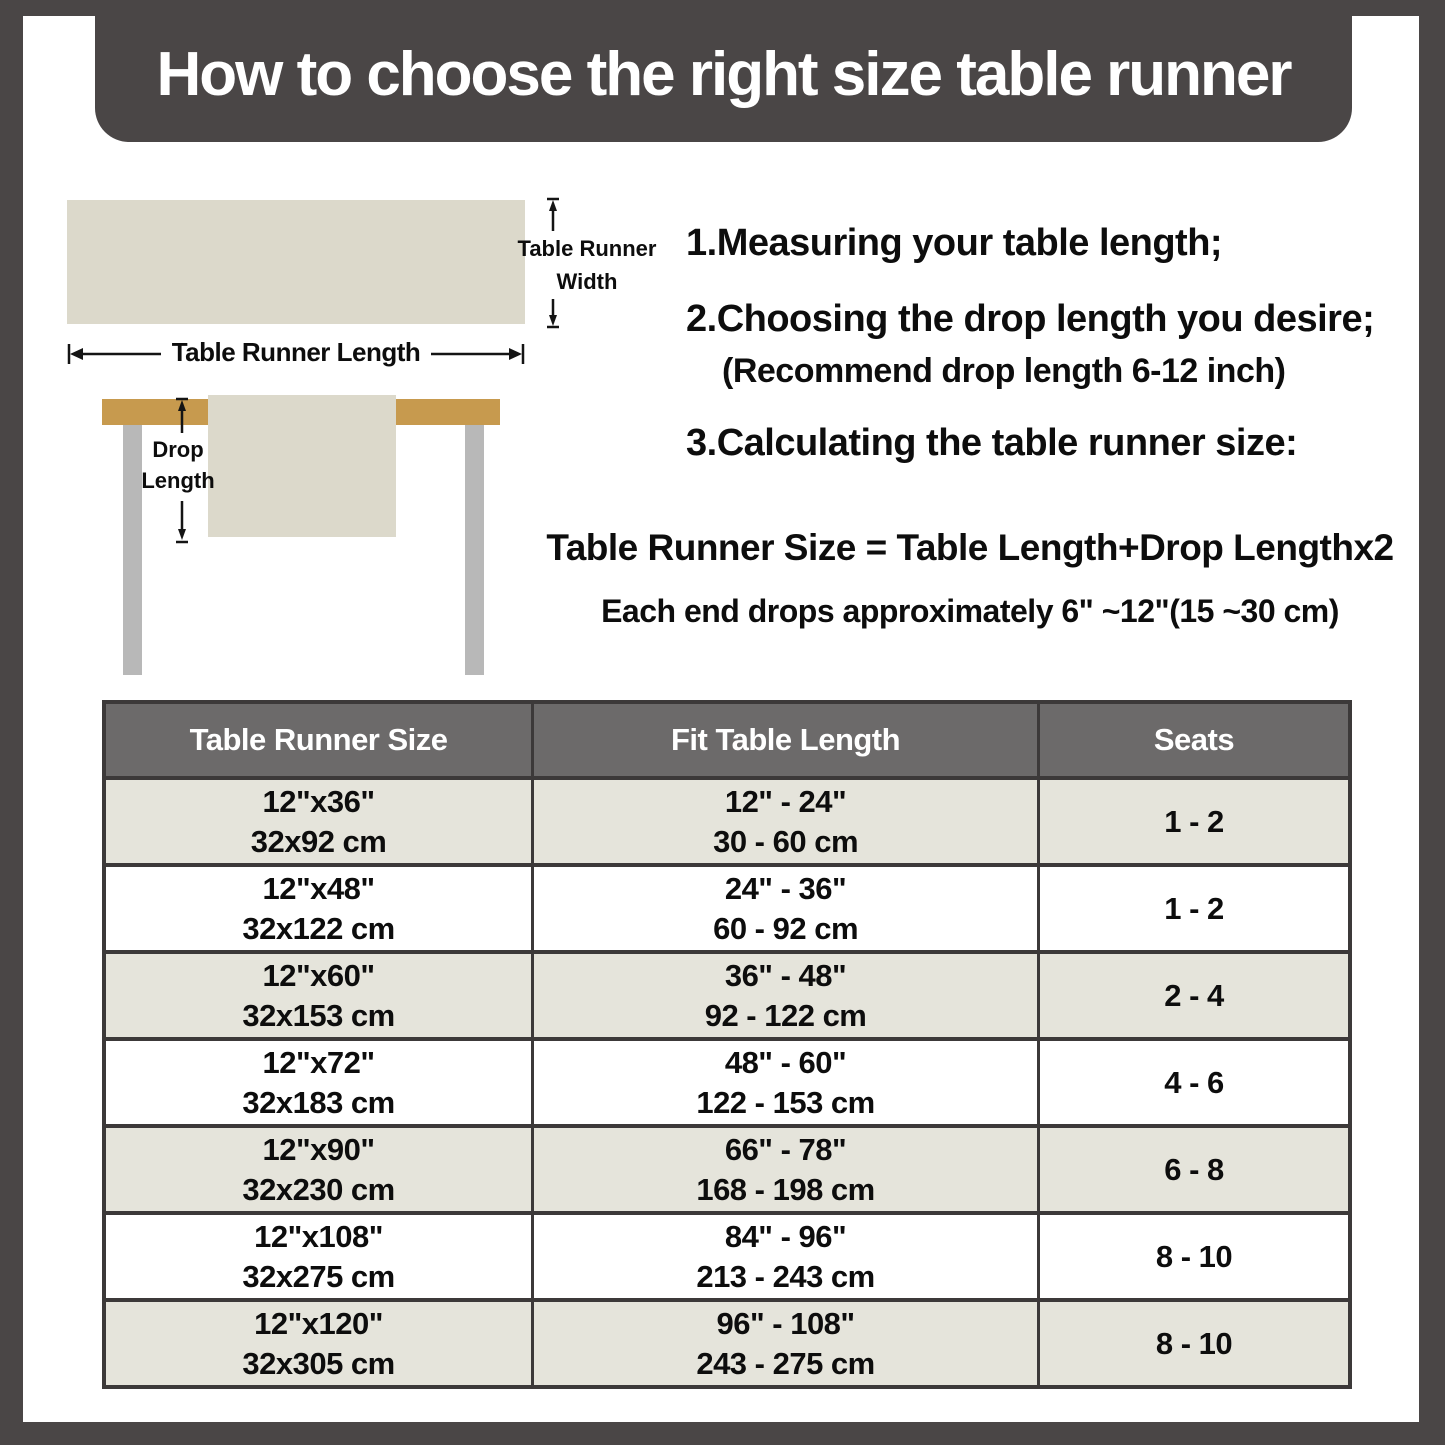 This screenshot has height=1445, width=1445. What do you see at coordinates (1194, 995) in the screenshot?
I see `cell-seats: 2 - 4` at bounding box center [1194, 995].